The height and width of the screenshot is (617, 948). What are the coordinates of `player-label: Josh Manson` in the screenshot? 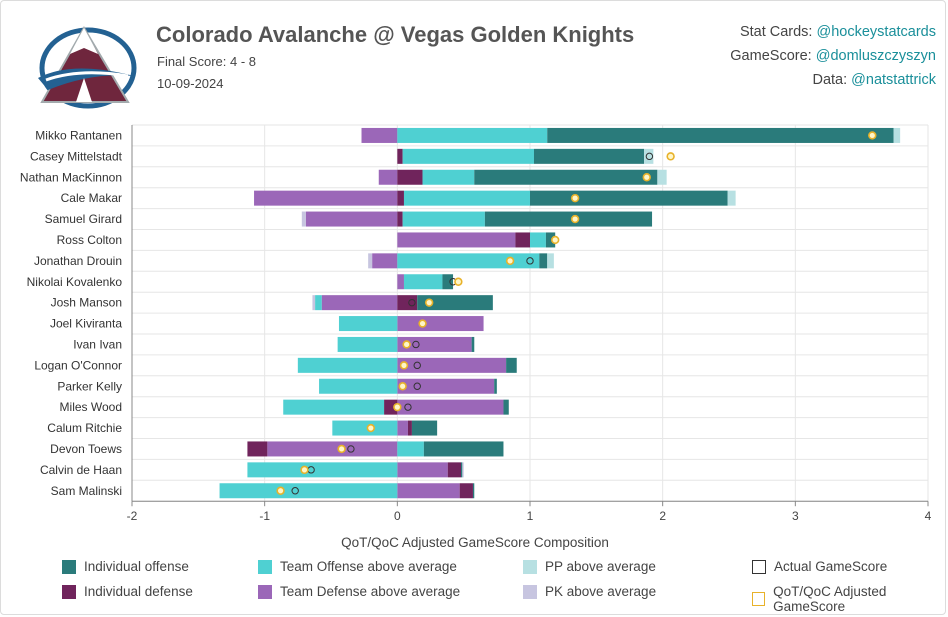 It's located at (86, 303).